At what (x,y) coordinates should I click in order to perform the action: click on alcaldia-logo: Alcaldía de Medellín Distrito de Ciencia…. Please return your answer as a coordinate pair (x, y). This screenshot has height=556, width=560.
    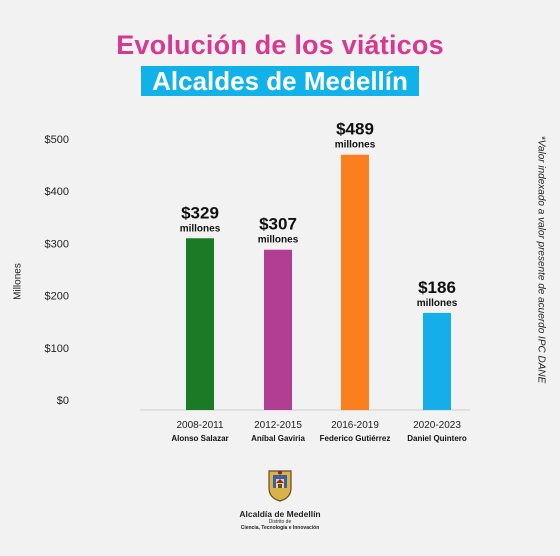
    Looking at the image, I should click on (280, 499).